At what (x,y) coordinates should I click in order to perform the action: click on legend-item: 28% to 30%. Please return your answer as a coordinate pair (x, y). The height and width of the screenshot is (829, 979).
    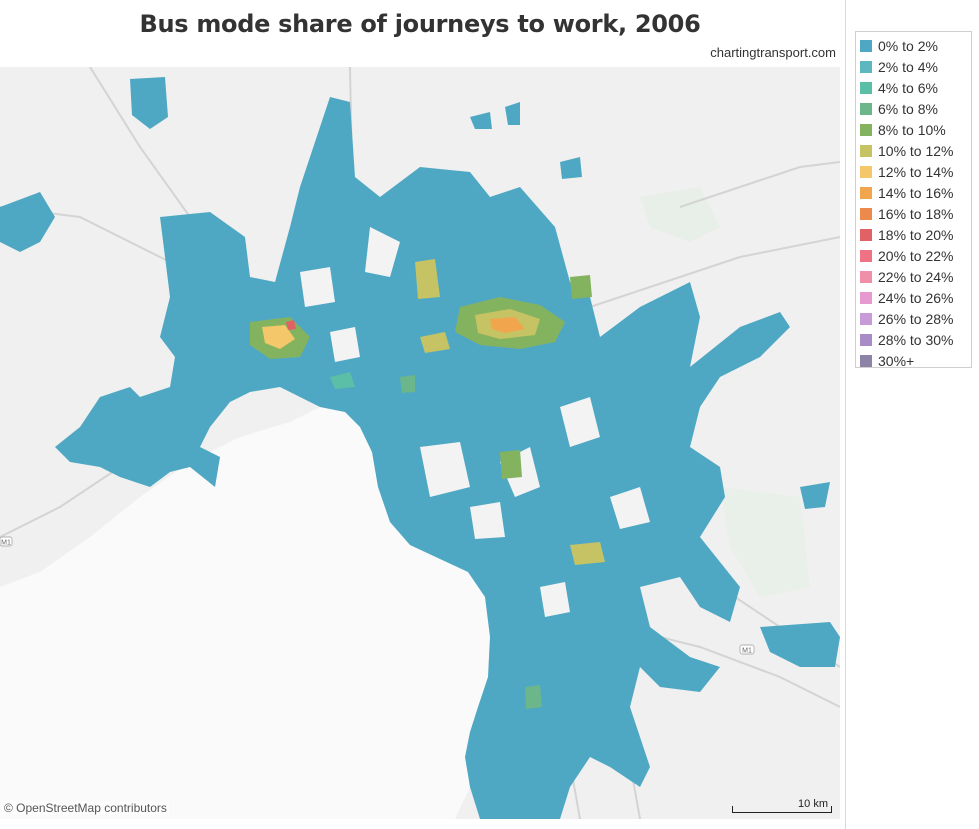
    Looking at the image, I should click on (913, 339).